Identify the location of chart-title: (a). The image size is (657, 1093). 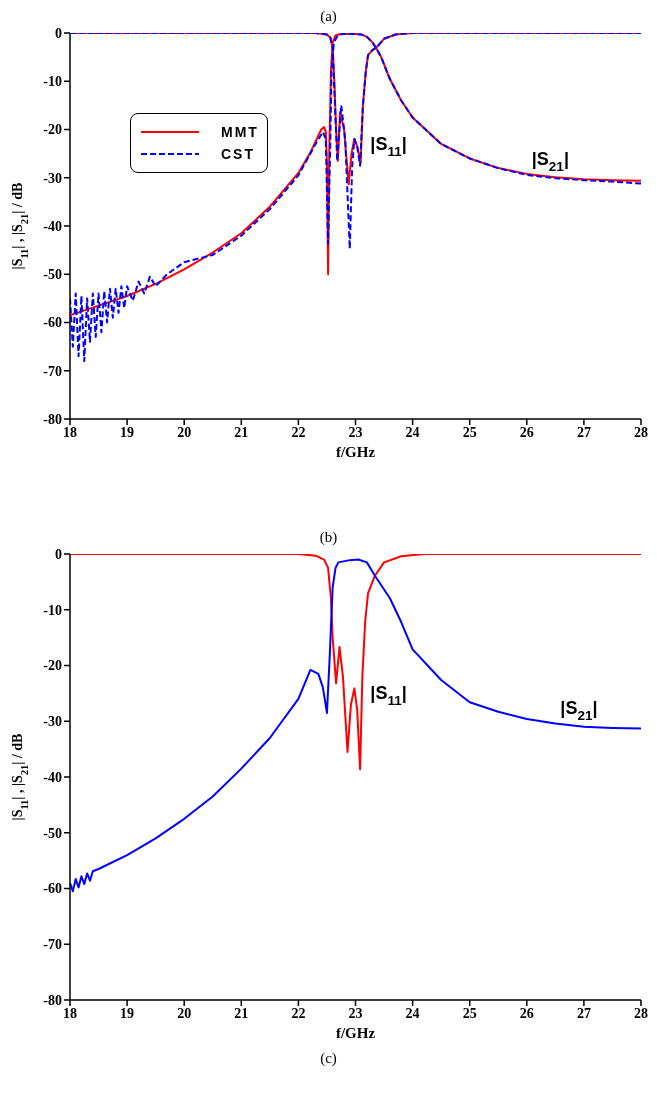
(328, 16).